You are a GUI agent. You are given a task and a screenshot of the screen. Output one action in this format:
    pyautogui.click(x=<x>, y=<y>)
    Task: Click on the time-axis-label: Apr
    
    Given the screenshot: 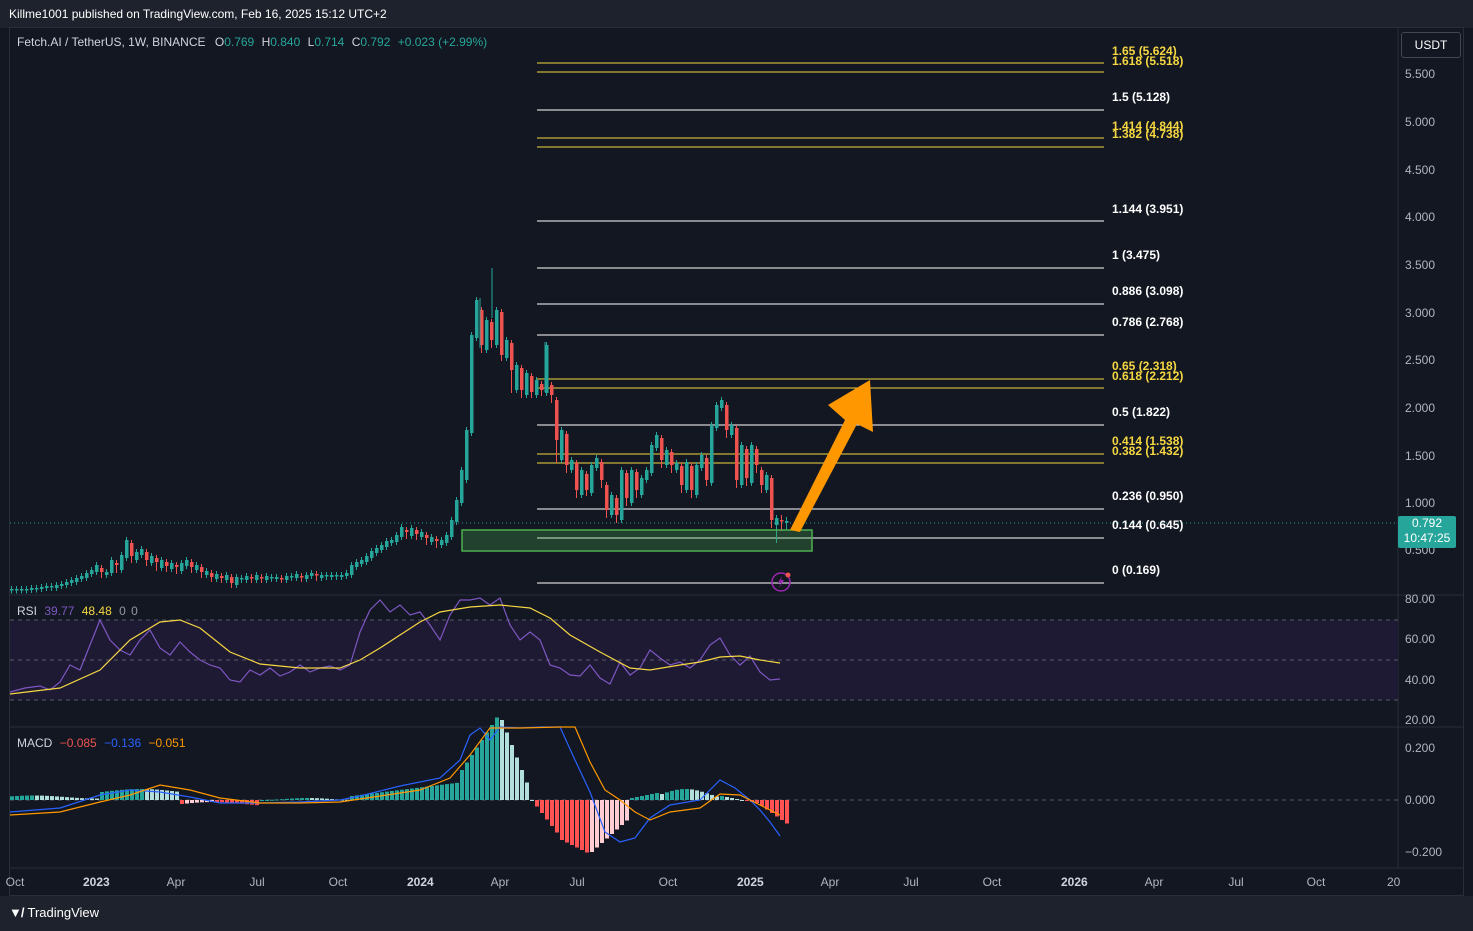 What is the action you would take?
    pyautogui.click(x=176, y=882)
    